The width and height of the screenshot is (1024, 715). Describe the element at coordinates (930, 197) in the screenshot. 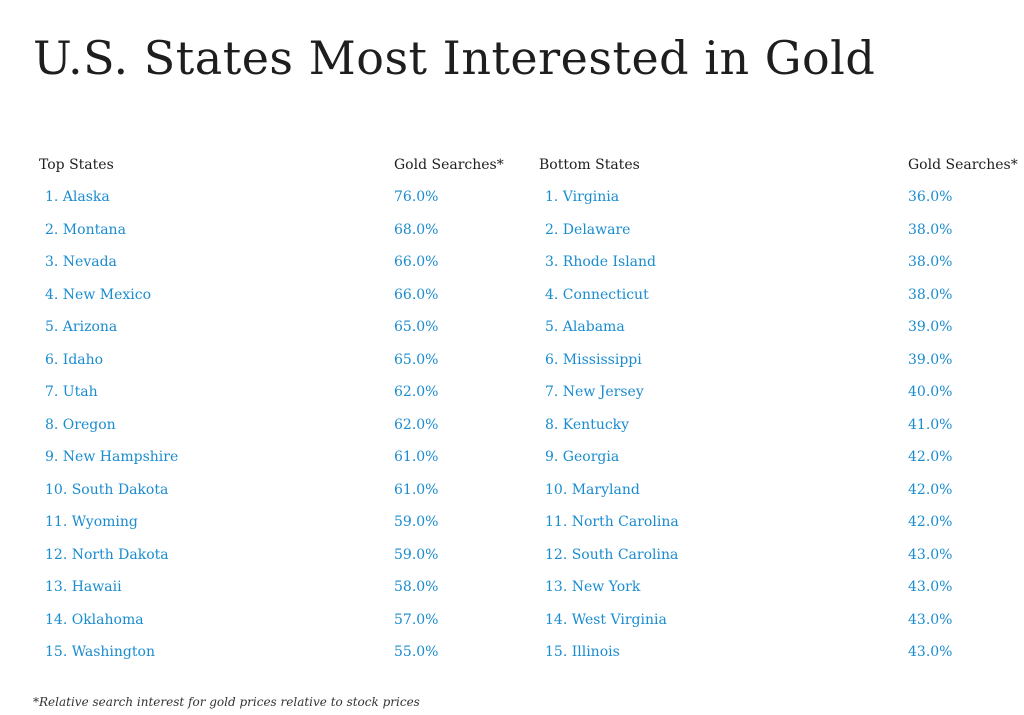

I see `bottom-states-search-value: 36.0%` at that location.